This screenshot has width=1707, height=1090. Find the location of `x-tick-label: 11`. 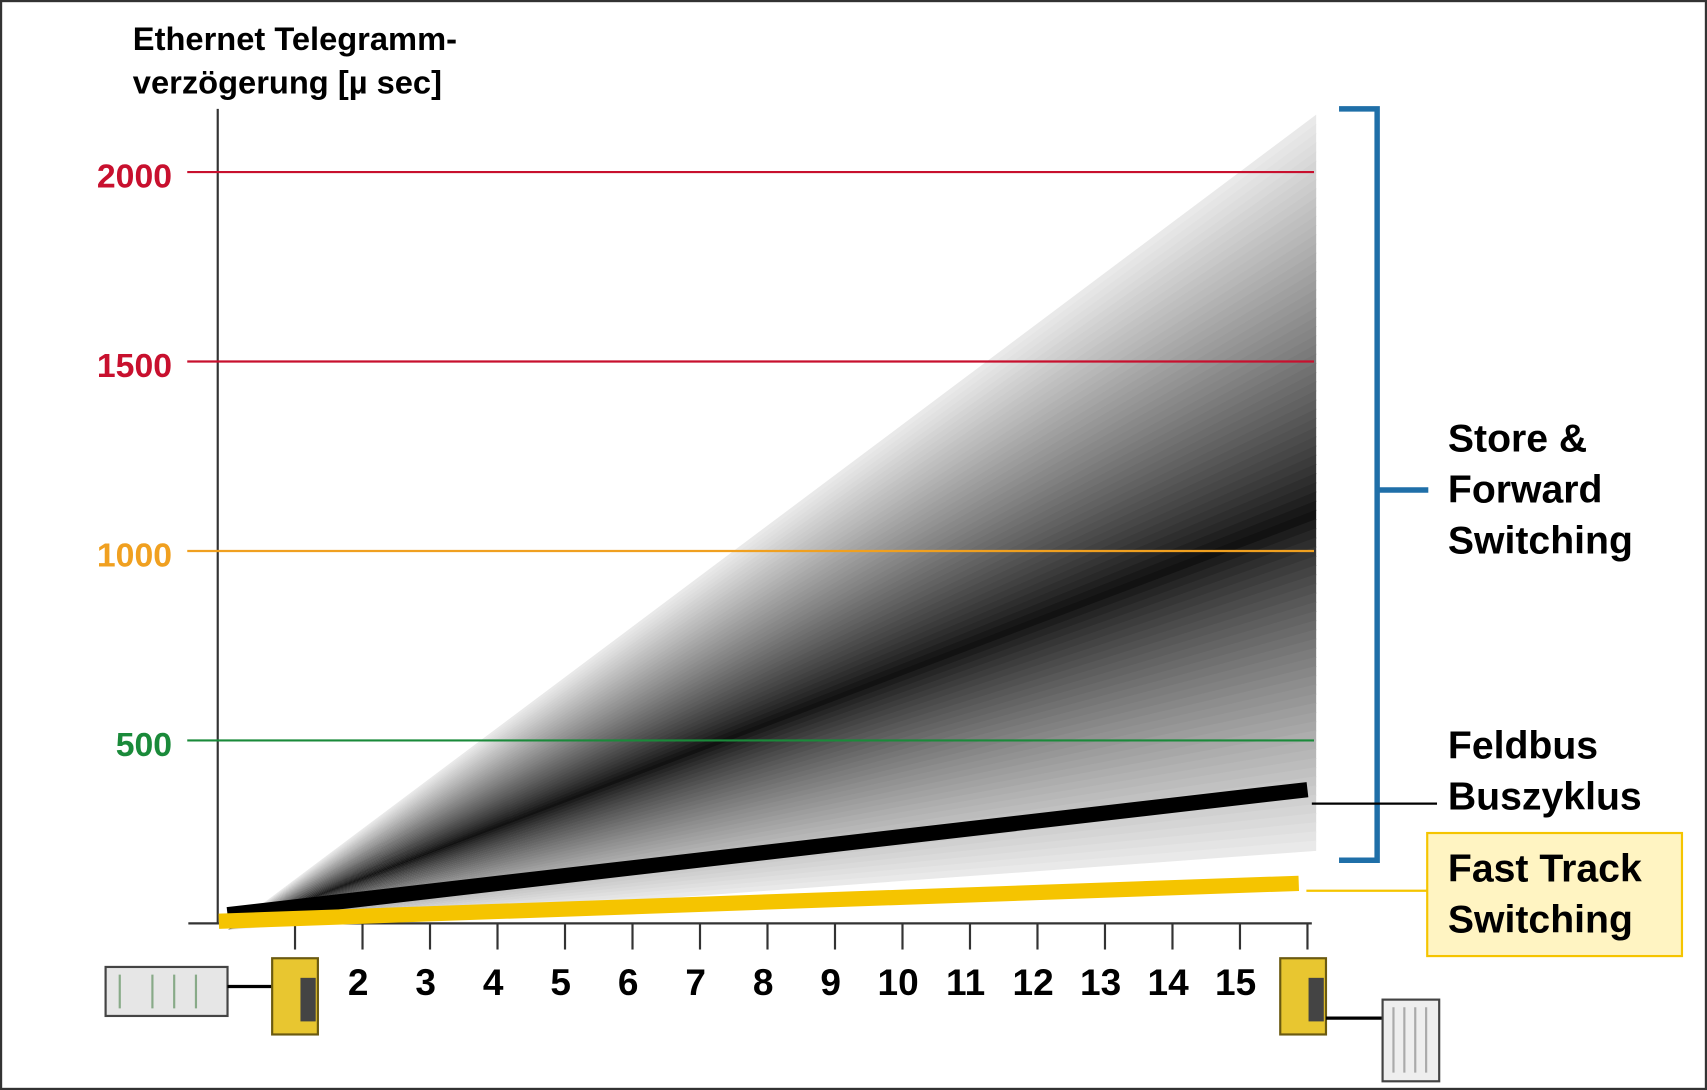

x-tick-label: 11 is located at coordinates (965, 982).